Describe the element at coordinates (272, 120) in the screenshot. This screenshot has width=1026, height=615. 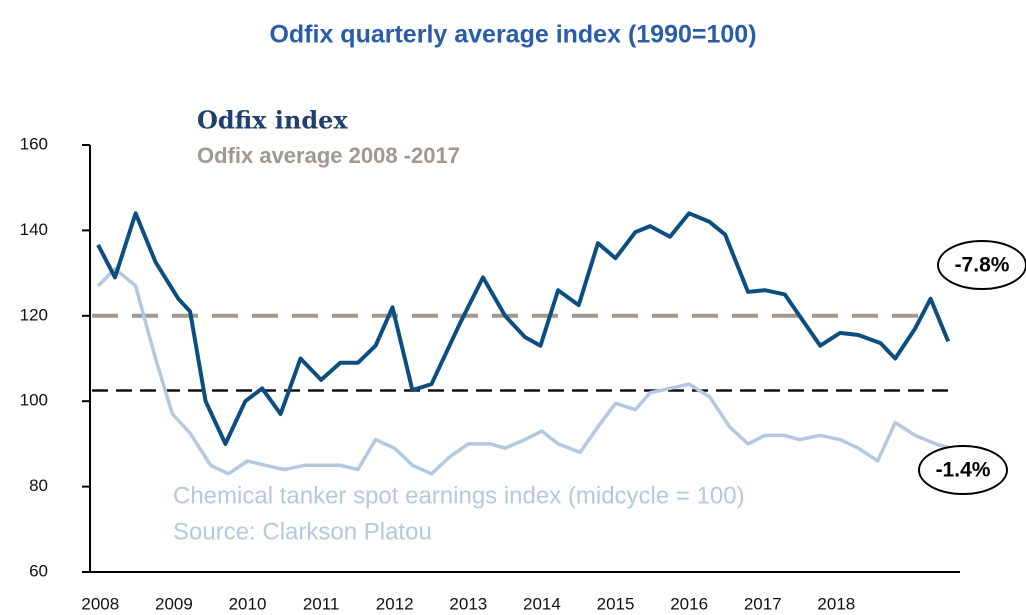
I see `legend-entry: Odfix index` at that location.